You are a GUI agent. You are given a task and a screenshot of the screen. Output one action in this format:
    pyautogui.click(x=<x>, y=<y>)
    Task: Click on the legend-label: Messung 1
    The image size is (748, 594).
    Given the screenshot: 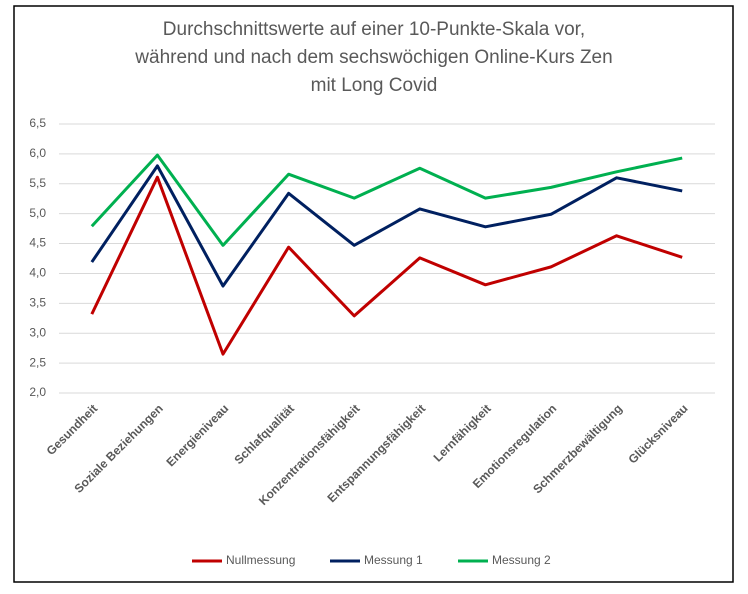 What is the action you would take?
    pyautogui.click(x=393, y=560)
    